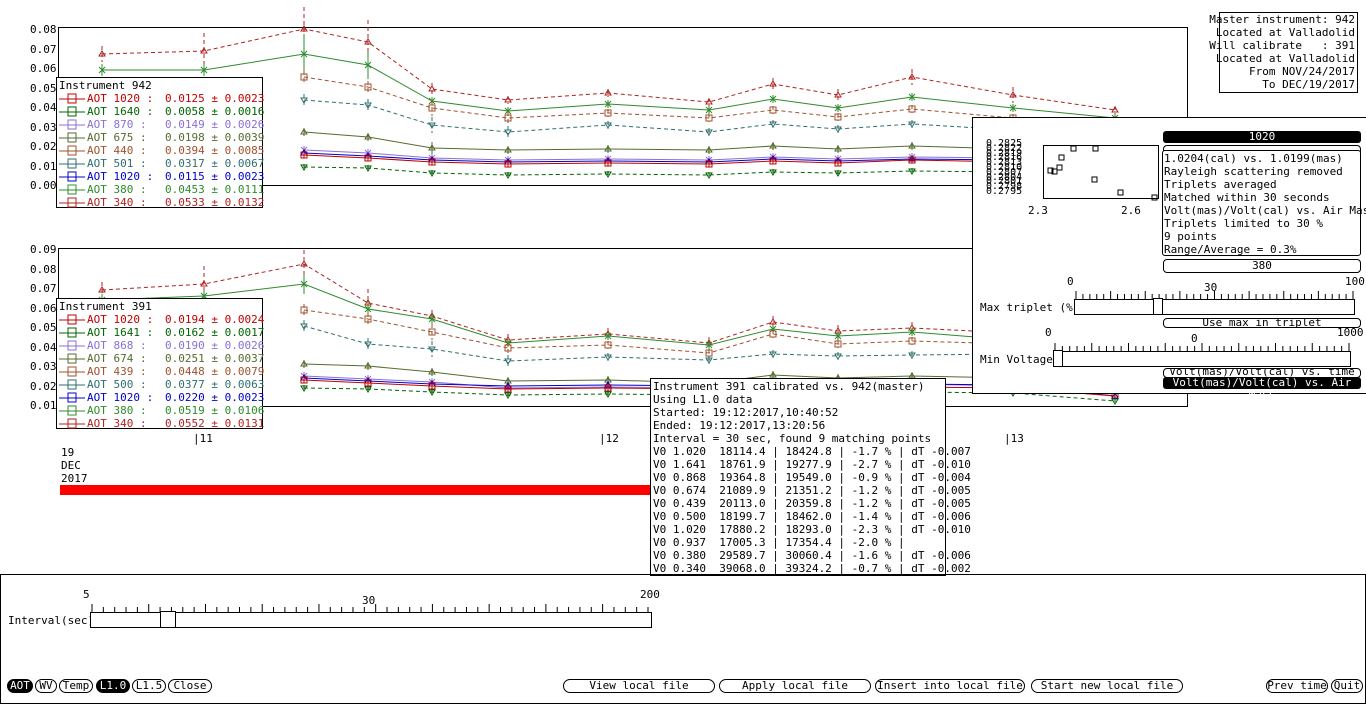  Describe the element at coordinates (117, 150) in the screenshot. I see `legend-label: AOT 440 :` at that location.